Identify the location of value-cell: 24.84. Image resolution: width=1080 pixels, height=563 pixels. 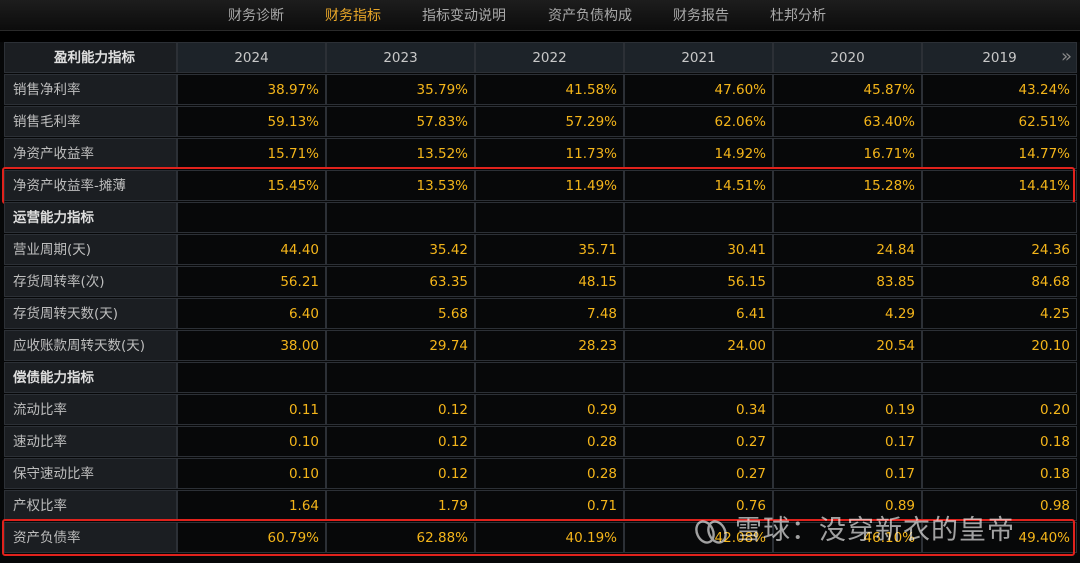
(847, 249).